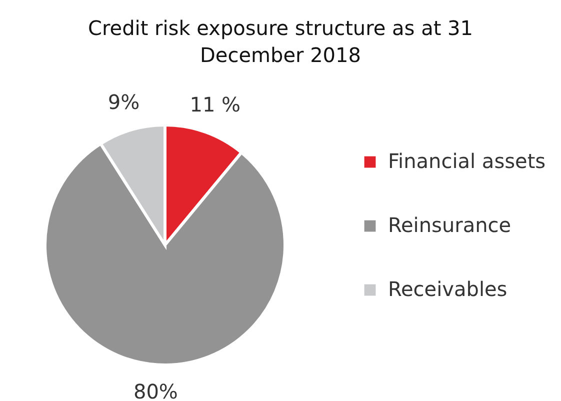  What do you see at coordinates (450, 225) in the screenshot?
I see `legend-label: Reinsurance` at bounding box center [450, 225].